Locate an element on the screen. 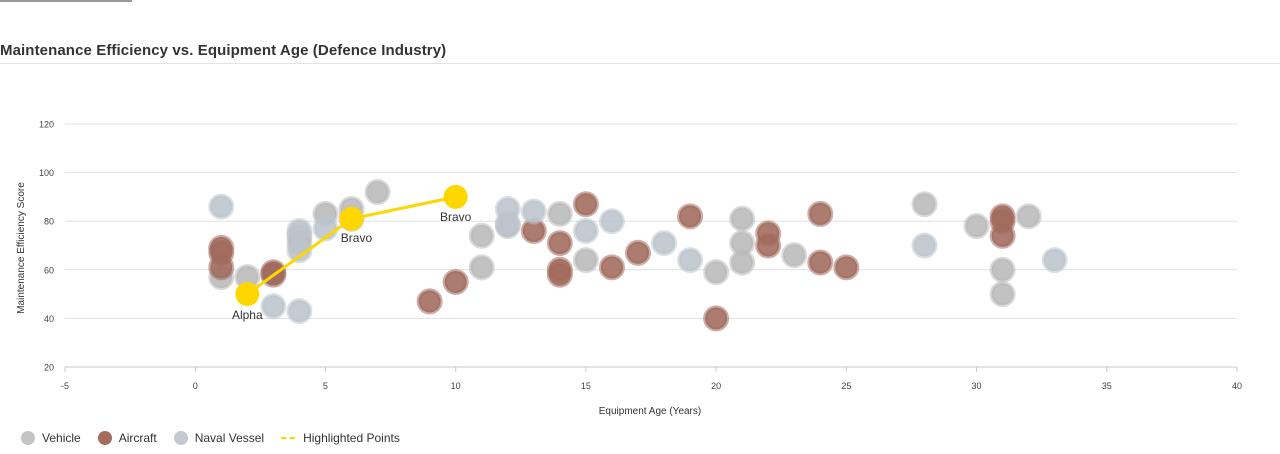 The height and width of the screenshot is (454, 1280). highlight-label: Alpha is located at coordinates (247, 315).